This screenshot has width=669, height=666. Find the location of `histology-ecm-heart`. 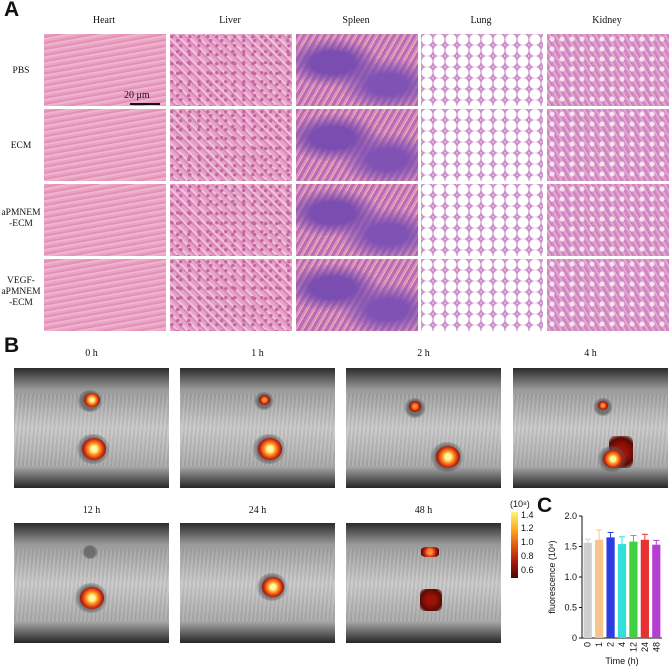

histology-ecm-heart is located at coordinates (105, 145).